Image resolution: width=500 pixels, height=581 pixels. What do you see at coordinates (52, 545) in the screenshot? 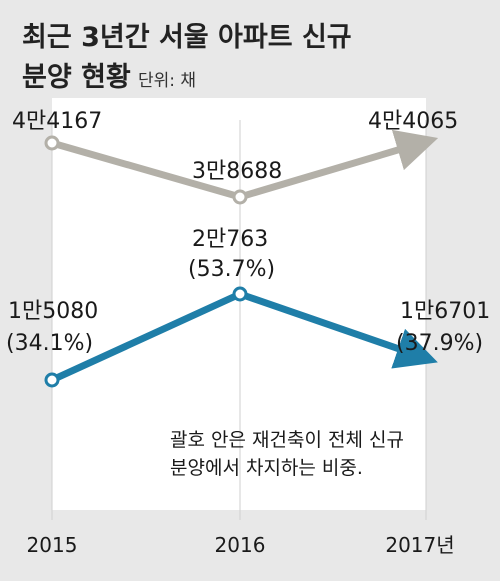
I see `x-tick-2015: 2015` at bounding box center [52, 545].